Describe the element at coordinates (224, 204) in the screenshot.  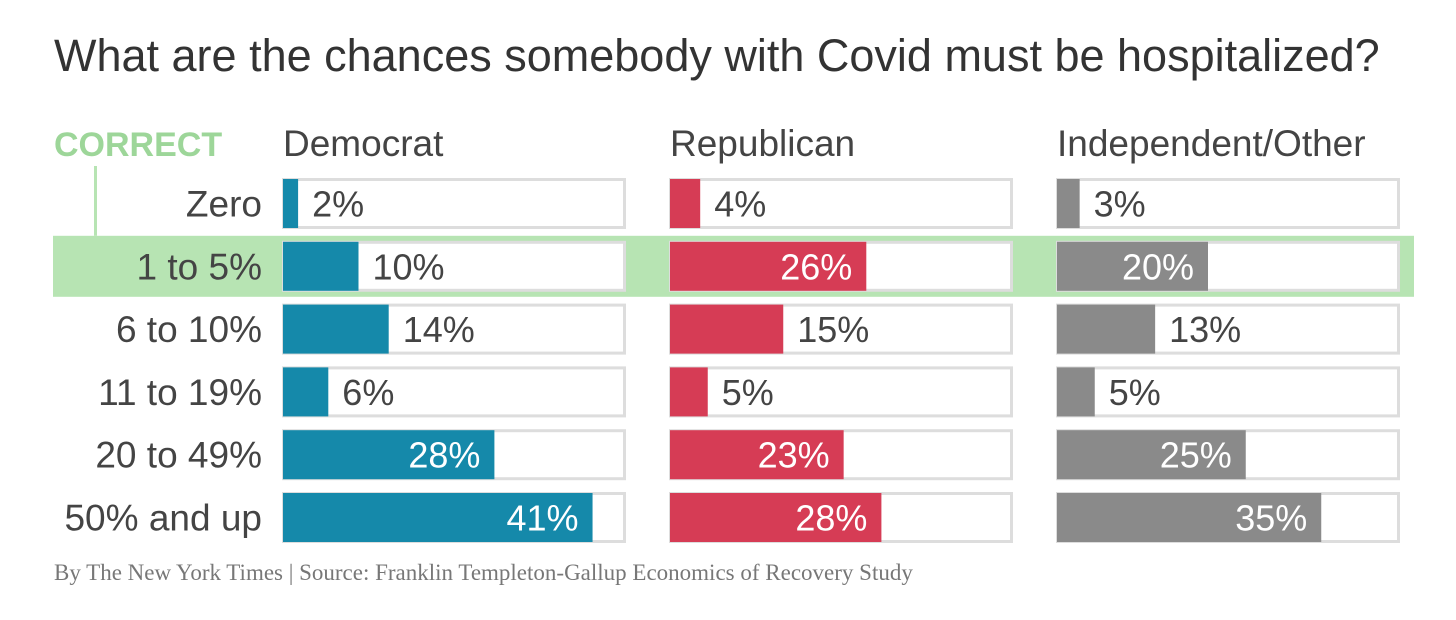
I see `category-label: Zero` at that location.